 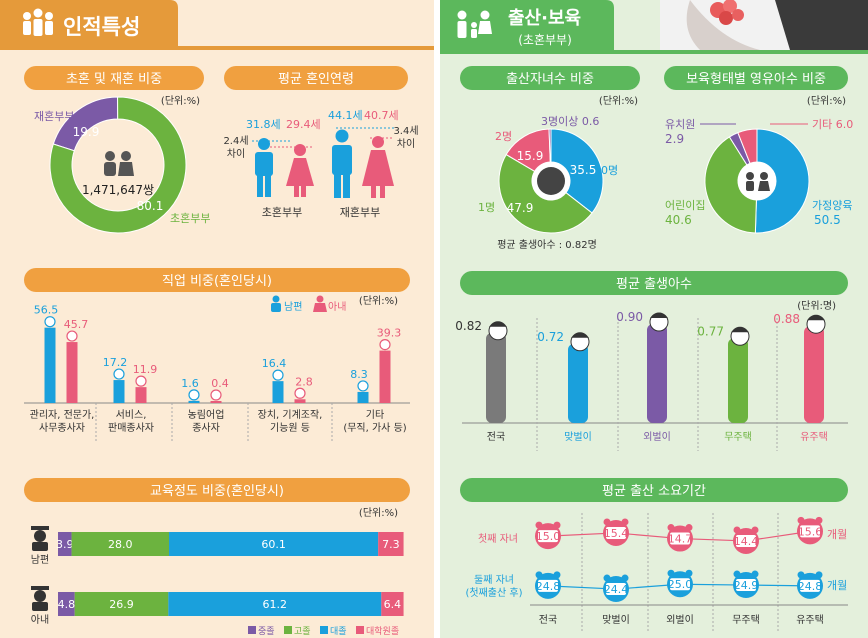 I want to click on period-value-0-1: 15.4, so click(x=616, y=533).